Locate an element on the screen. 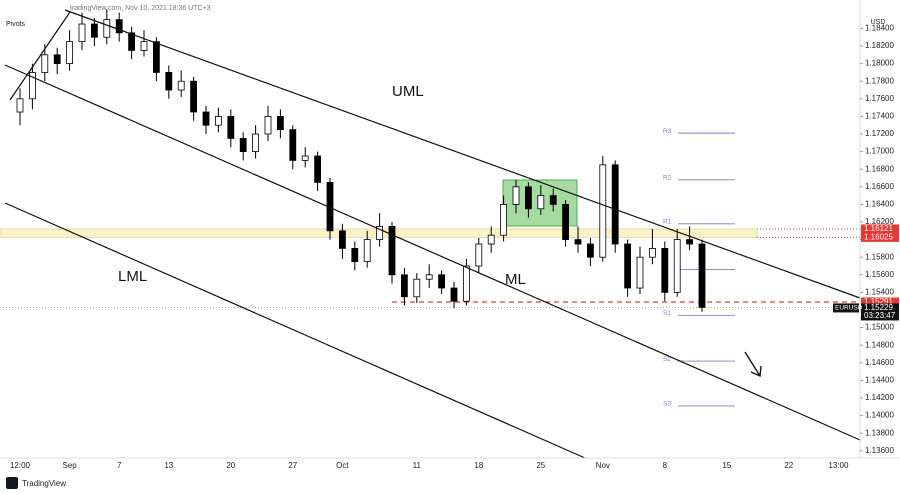 The image size is (900, 494). pivot-label: R2 is located at coordinates (667, 177).